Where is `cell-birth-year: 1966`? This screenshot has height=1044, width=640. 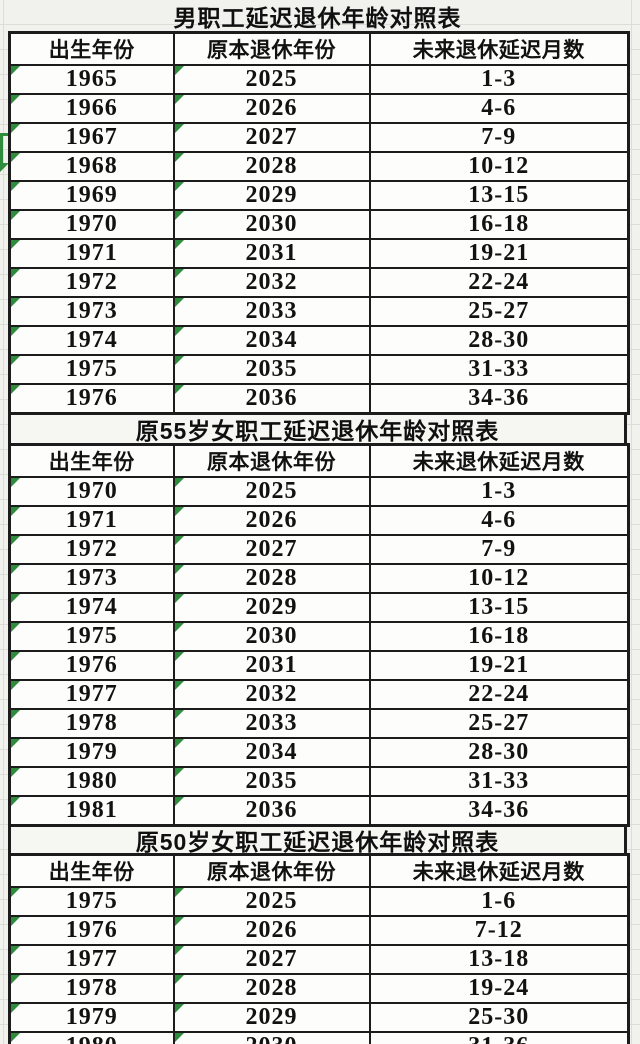
cell-birth-year: 1966 is located at coordinates (91, 108).